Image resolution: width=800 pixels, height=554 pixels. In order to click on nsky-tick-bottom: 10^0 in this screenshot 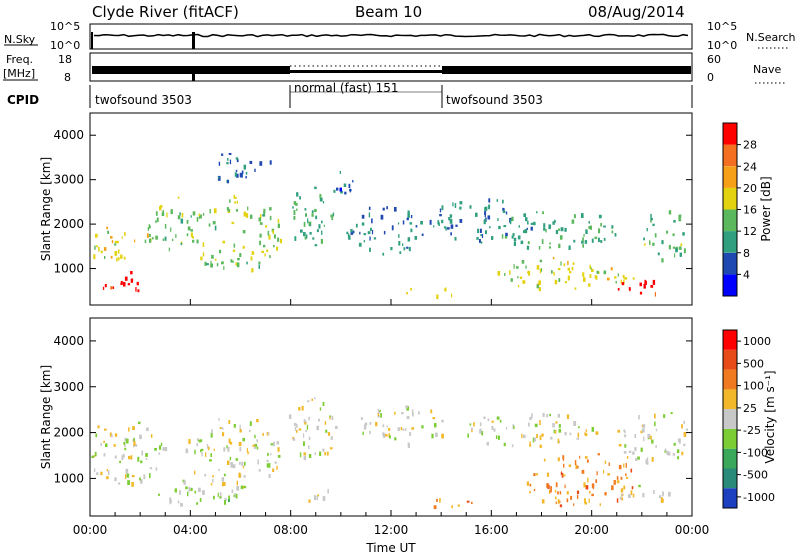, I will do `click(65, 45)`.